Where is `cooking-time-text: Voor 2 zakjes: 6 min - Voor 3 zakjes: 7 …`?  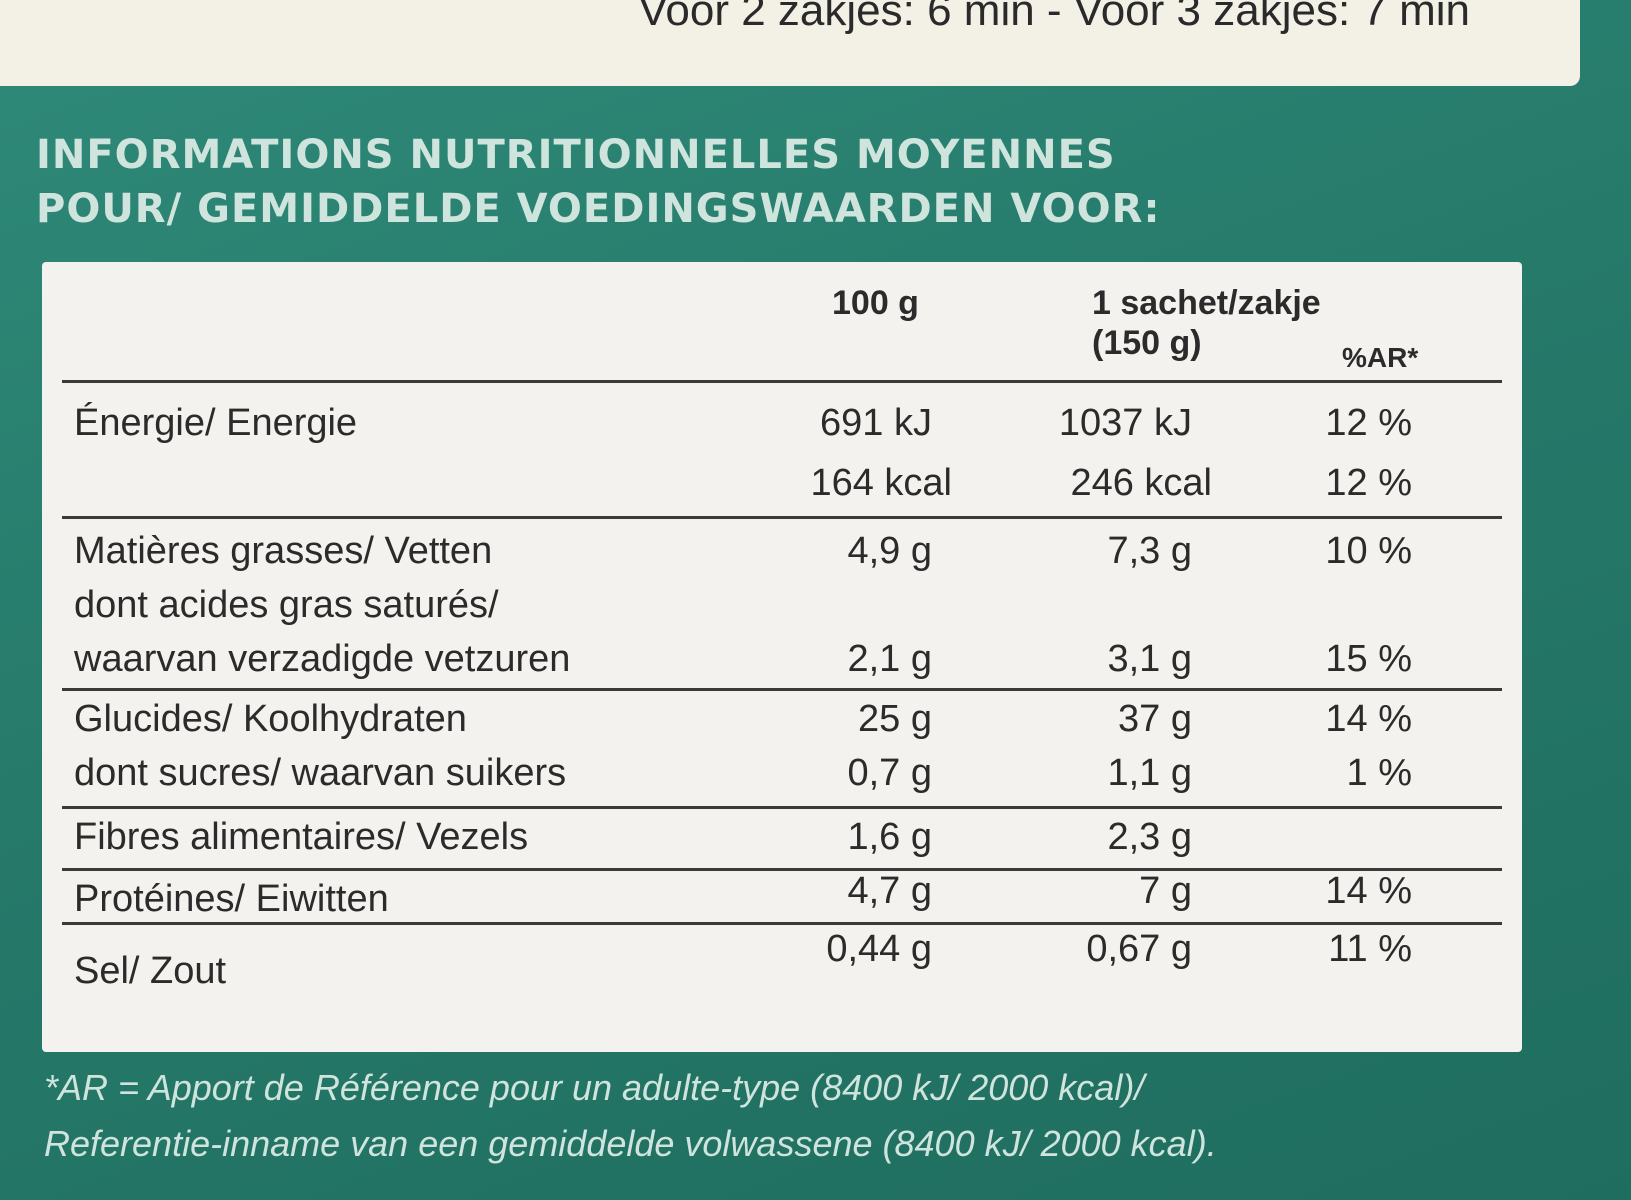 cooking-time-text: Voor 2 zakjes: 6 min - Voor 3 zakjes: 7 … is located at coordinates (1054, 17).